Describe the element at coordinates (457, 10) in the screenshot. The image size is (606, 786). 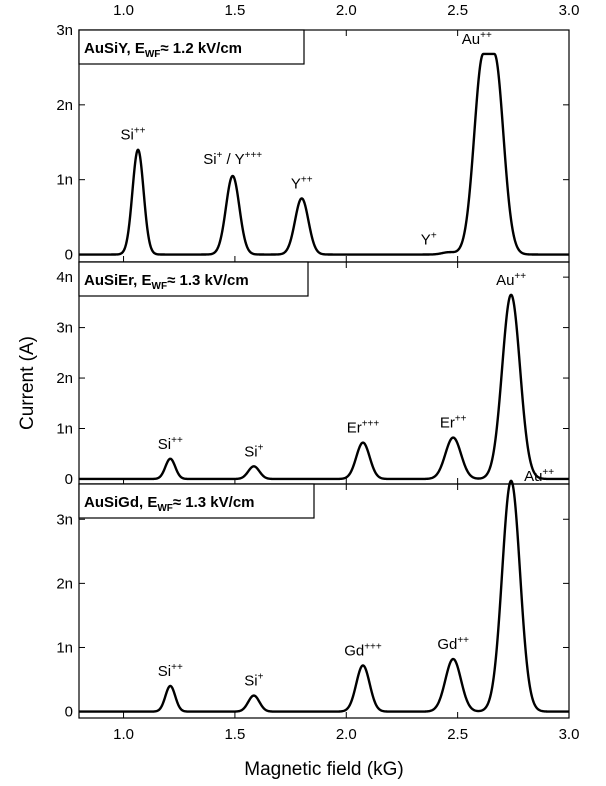
I see `x-tick-label-top: 2.5` at that location.